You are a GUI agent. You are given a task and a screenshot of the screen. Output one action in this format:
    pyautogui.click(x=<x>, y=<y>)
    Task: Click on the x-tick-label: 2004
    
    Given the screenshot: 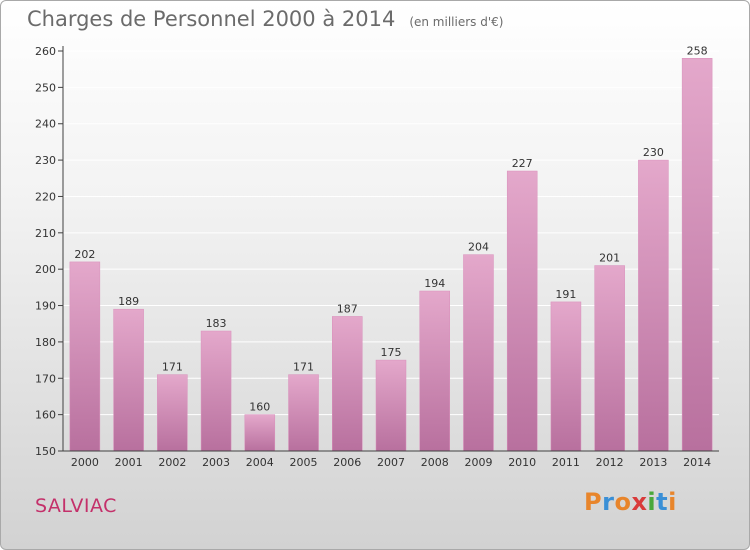 What is the action you would take?
    pyautogui.click(x=260, y=462)
    